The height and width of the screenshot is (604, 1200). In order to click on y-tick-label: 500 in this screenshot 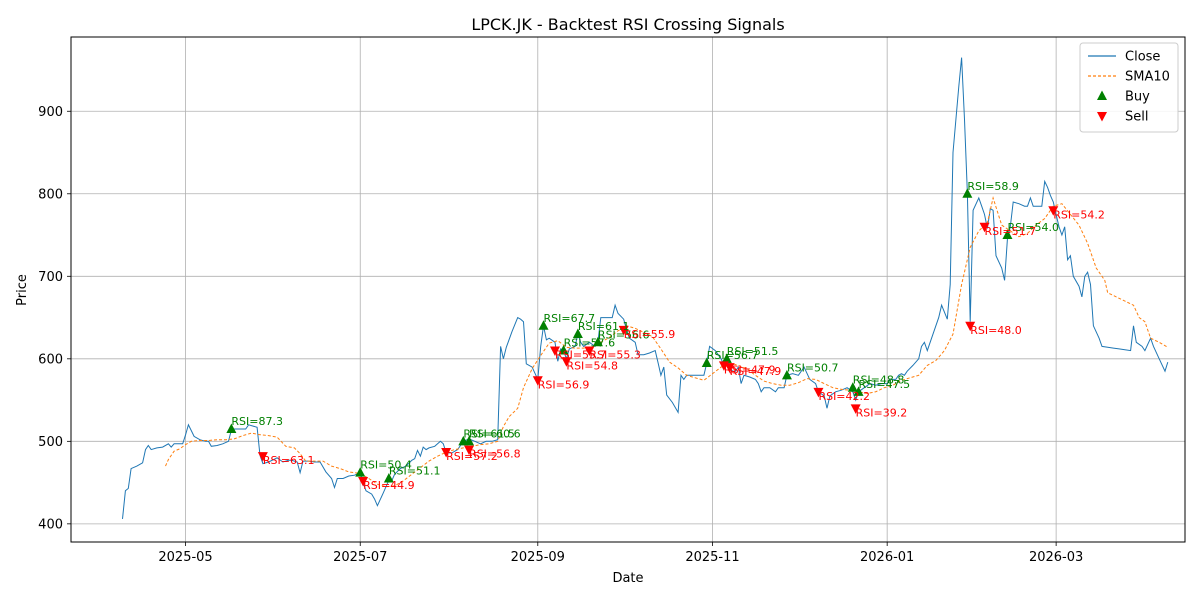, I will do `click(50, 442)`.